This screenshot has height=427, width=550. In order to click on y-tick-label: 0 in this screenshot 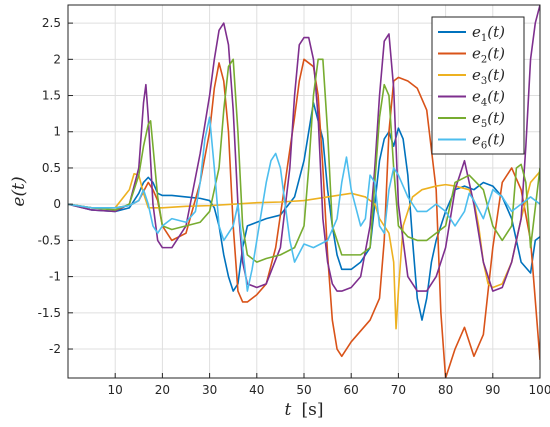, I will do `click(57, 204)`.